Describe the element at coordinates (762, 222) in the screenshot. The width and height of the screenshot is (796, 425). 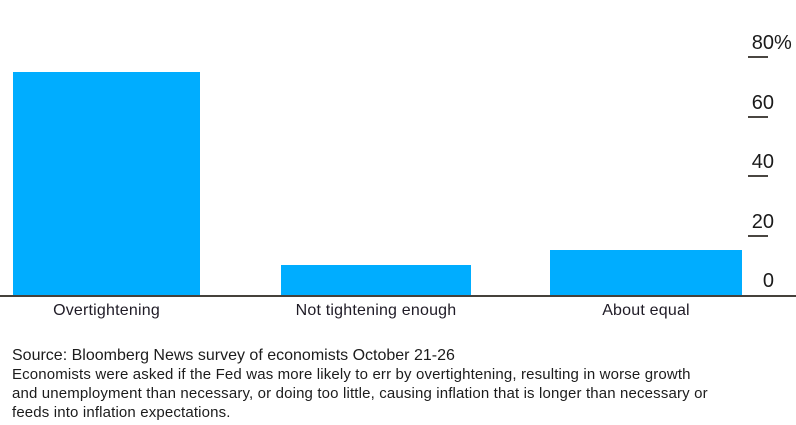
I see `ytick-label-20: 20` at that location.